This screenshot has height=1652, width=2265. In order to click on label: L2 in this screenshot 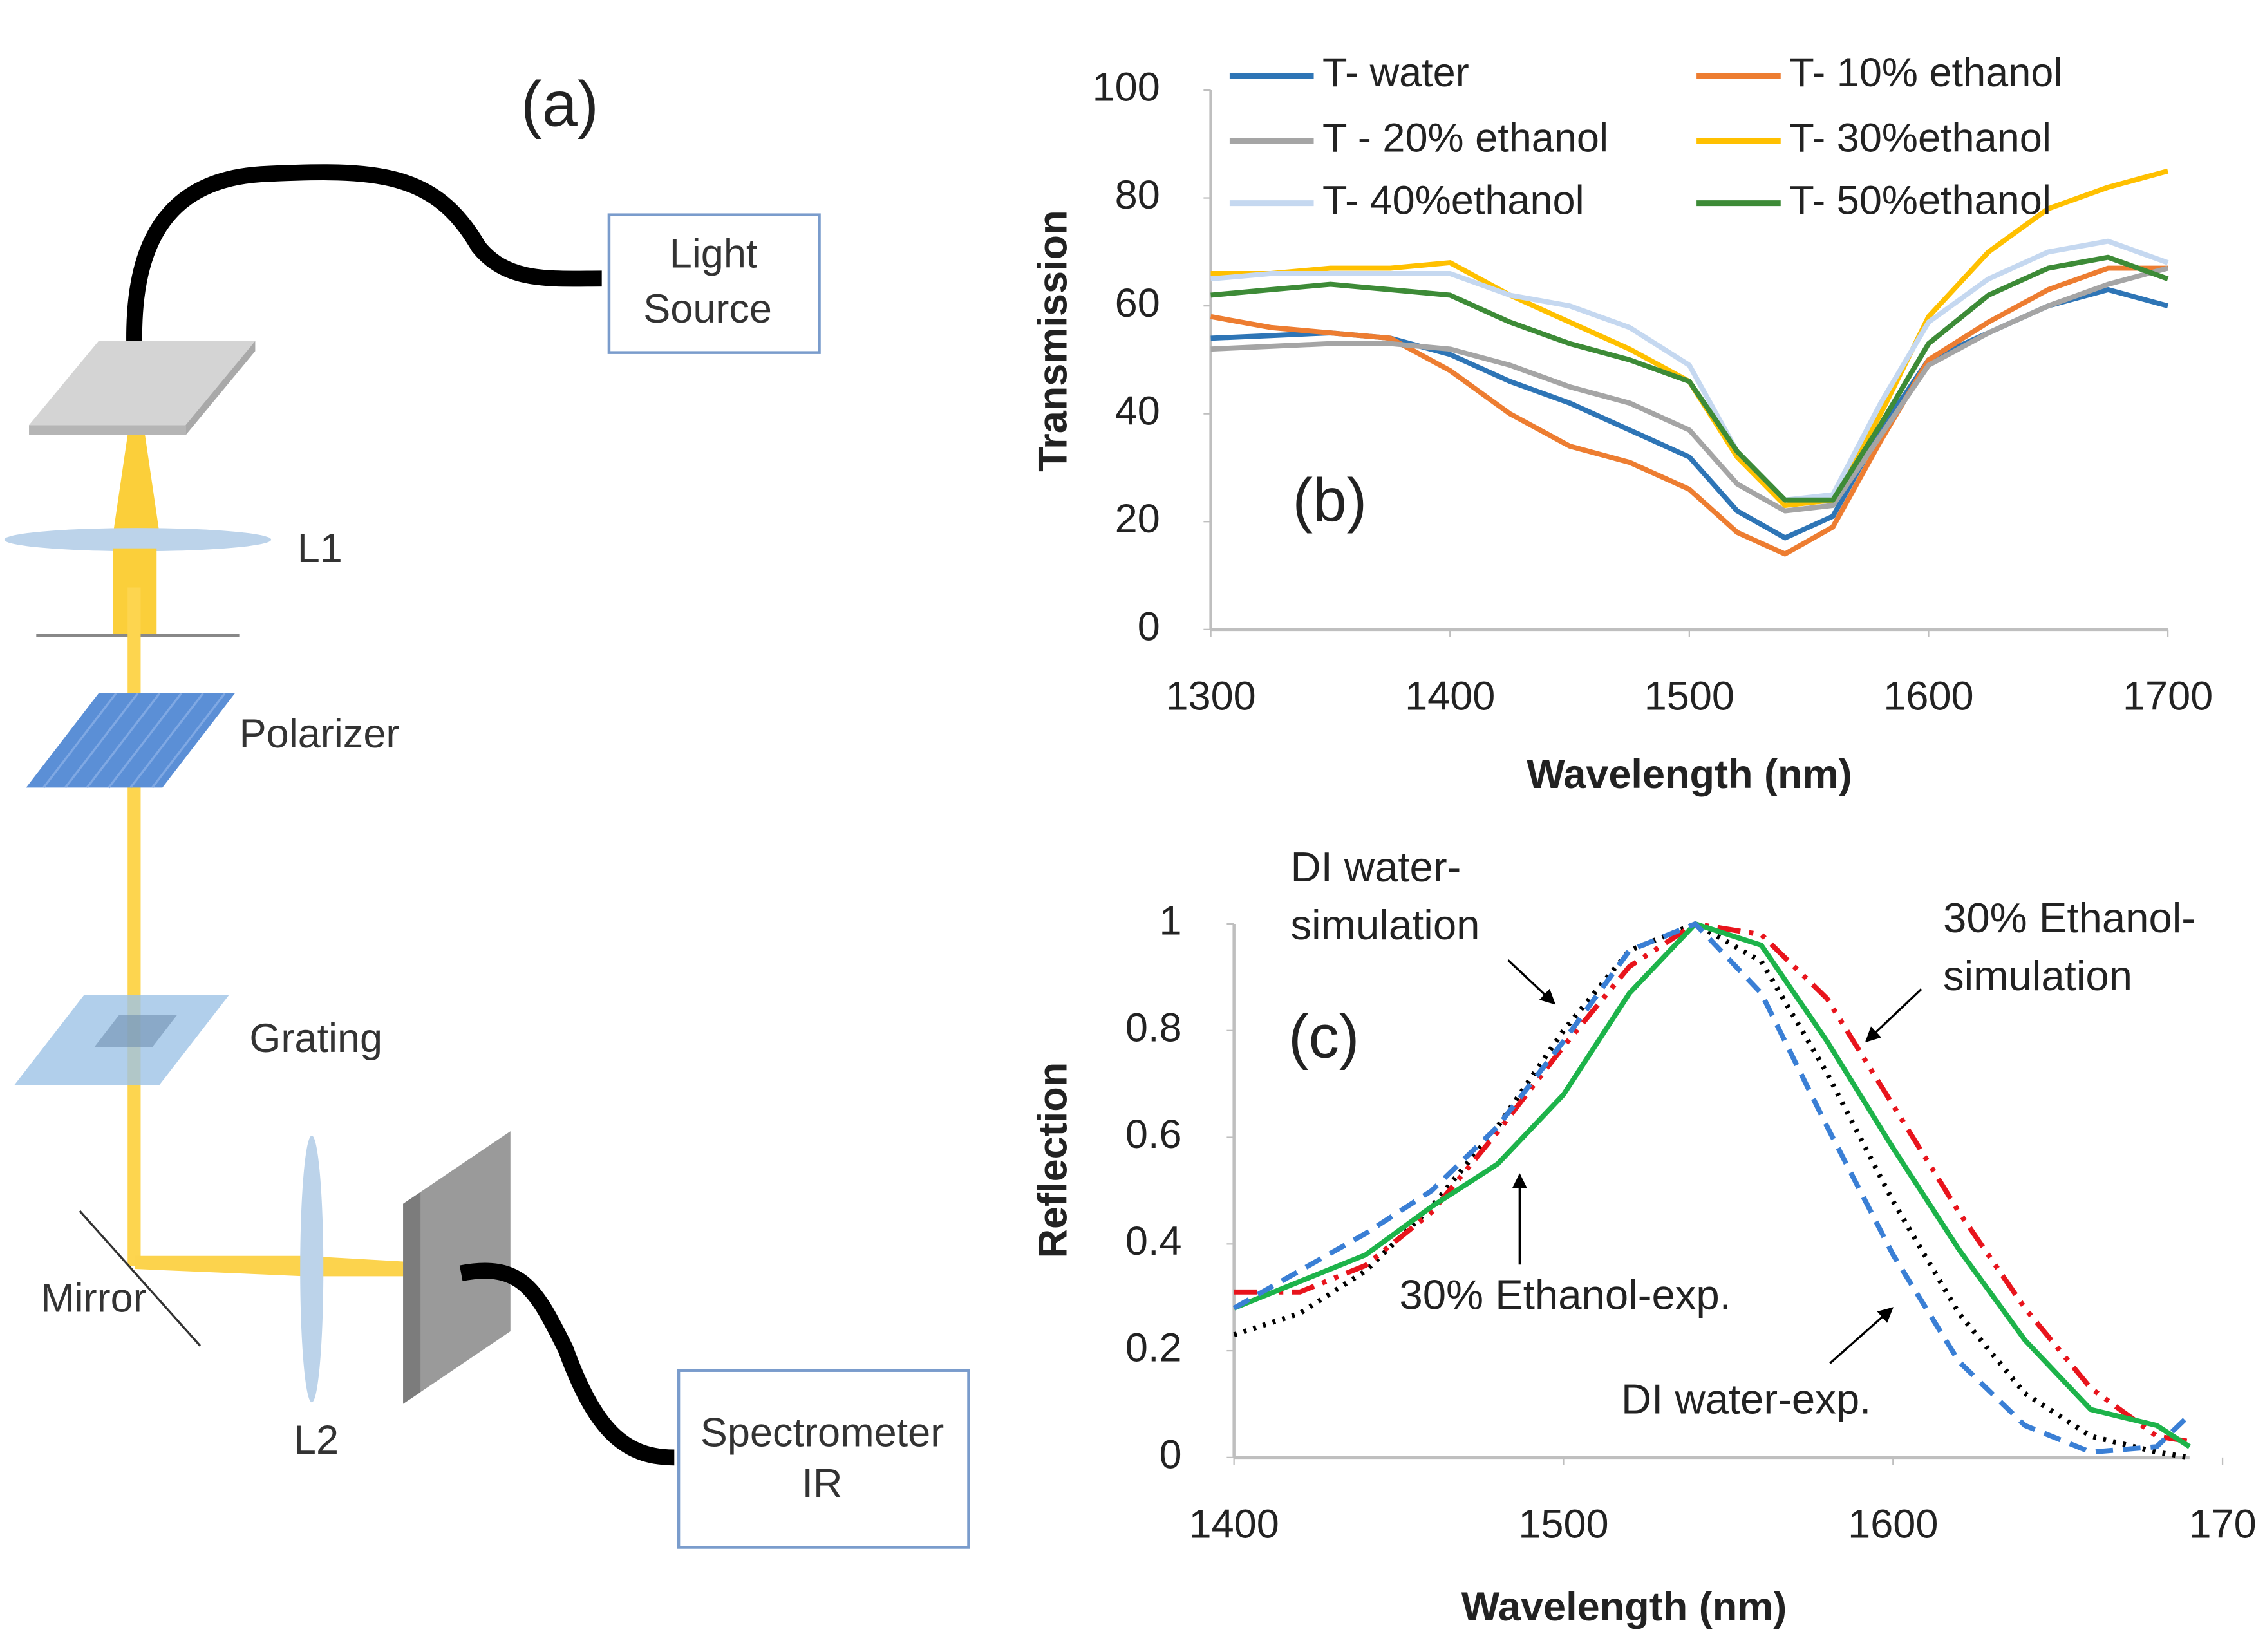, I will do `click(316, 1440)`.